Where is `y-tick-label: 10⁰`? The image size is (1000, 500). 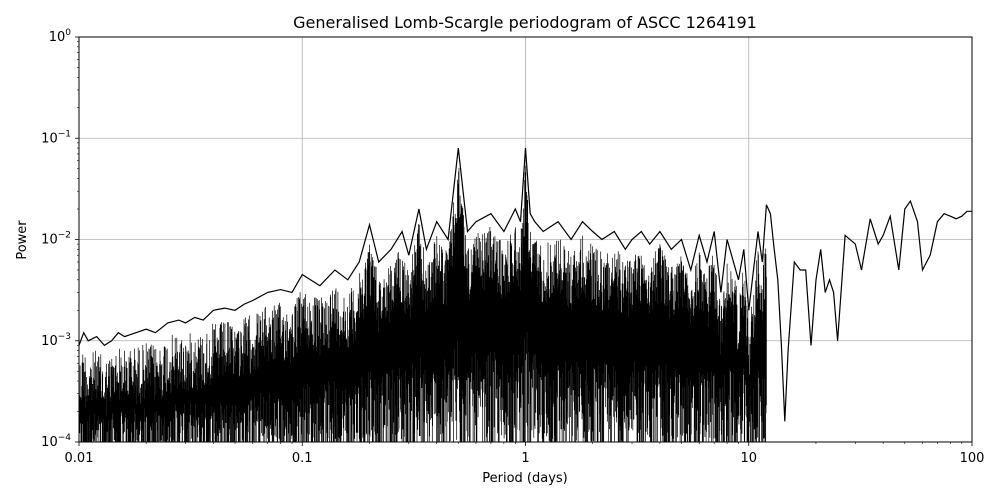
y-tick-label: 10⁰ is located at coordinates (60, 36).